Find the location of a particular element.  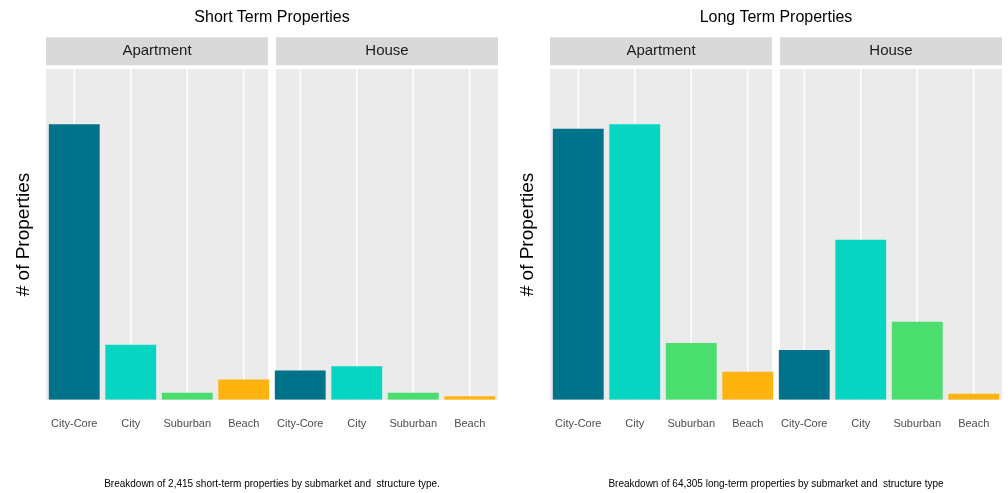

chart-title: Short Term Properties is located at coordinates (272, 17).